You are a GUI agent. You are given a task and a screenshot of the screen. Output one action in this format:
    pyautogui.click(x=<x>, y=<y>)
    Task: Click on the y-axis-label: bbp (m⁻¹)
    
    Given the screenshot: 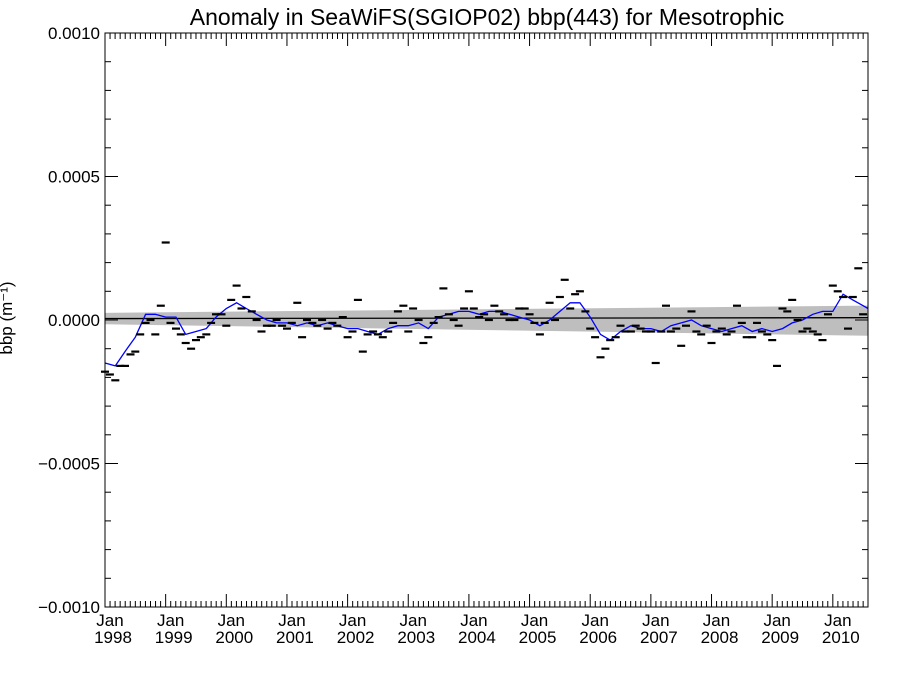 What is the action you would take?
    pyautogui.click(x=8, y=317)
    